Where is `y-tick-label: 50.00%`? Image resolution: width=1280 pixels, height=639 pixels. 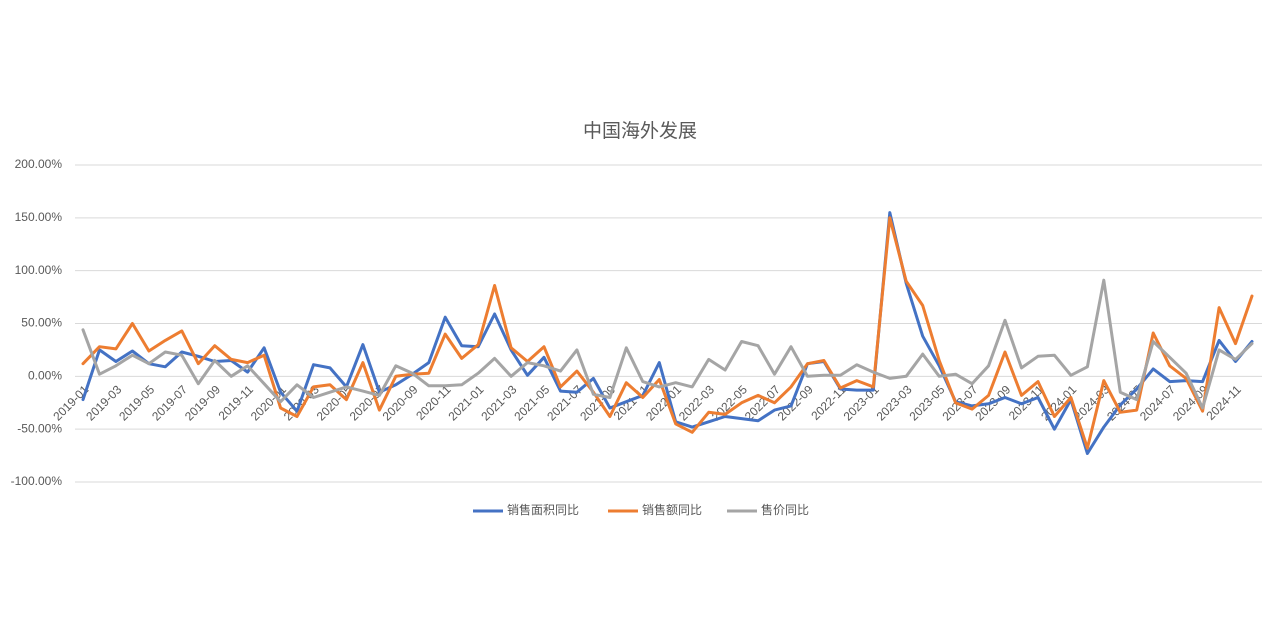 y-tick-label: 50.00% is located at coordinates (41, 323).